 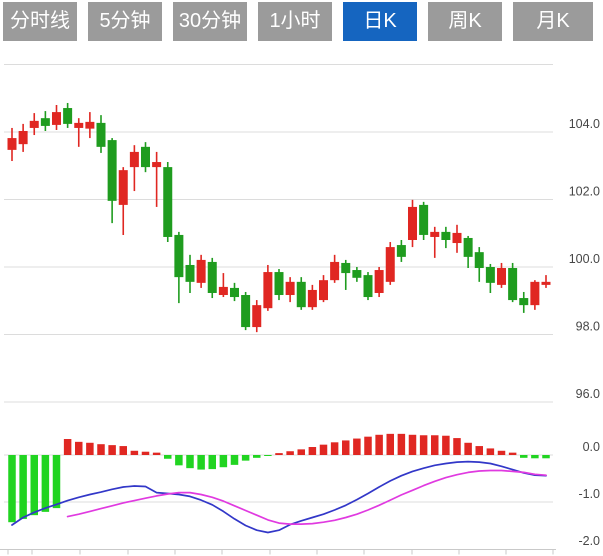 I want to click on price-axis-labels: 104.0 102.0 100.0 98.0 96.0, so click(x=584, y=259).